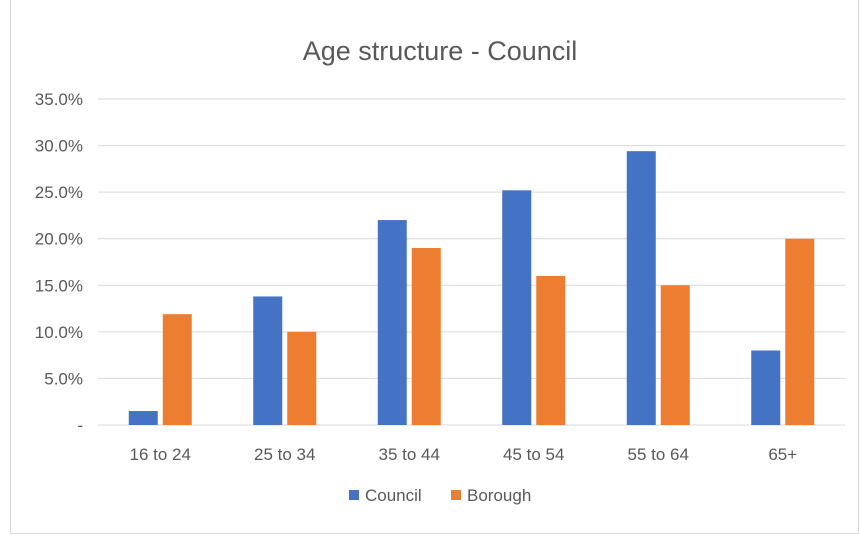 The height and width of the screenshot is (535, 860). Describe the element at coordinates (80, 425) in the screenshot. I see `y-tick-label: -` at that location.